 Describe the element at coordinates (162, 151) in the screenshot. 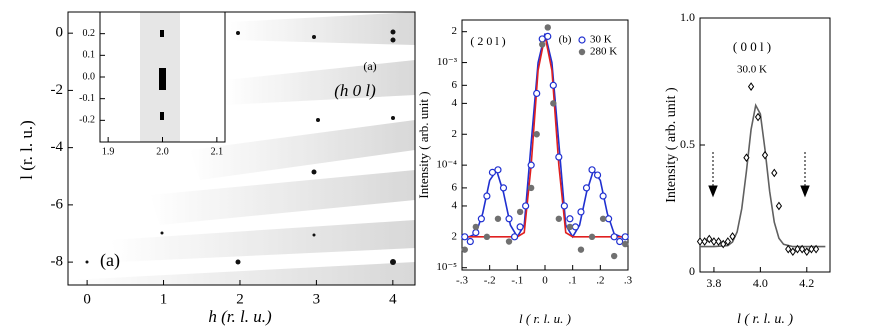

I see `x-tick-label: 2.0` at that location.